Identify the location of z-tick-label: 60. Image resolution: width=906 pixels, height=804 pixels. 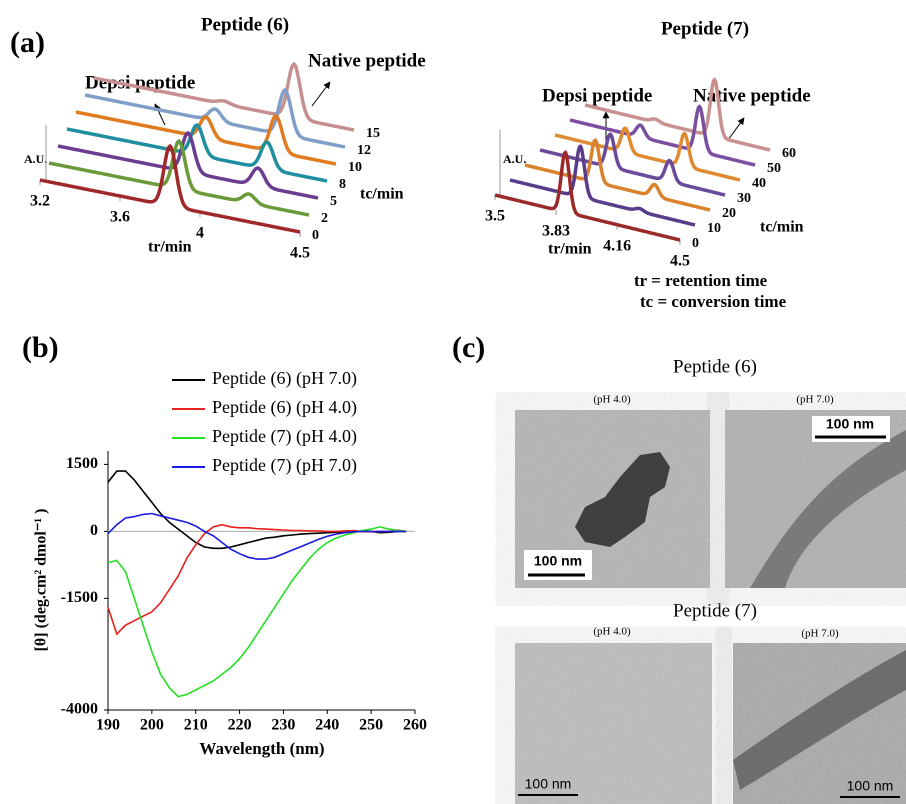
(789, 153).